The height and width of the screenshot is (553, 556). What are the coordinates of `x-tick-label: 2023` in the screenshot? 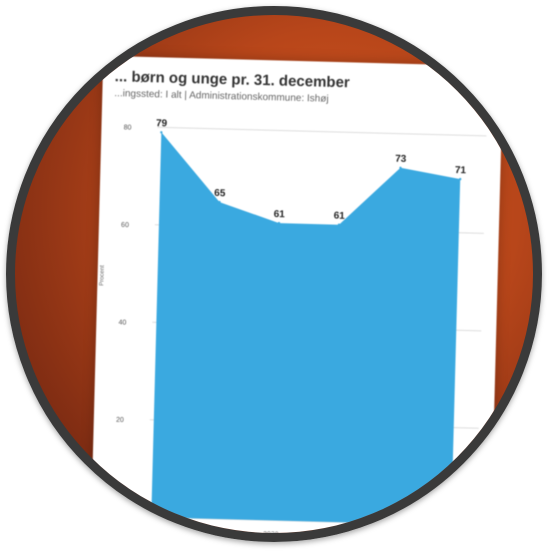 It's located at (451, 539).